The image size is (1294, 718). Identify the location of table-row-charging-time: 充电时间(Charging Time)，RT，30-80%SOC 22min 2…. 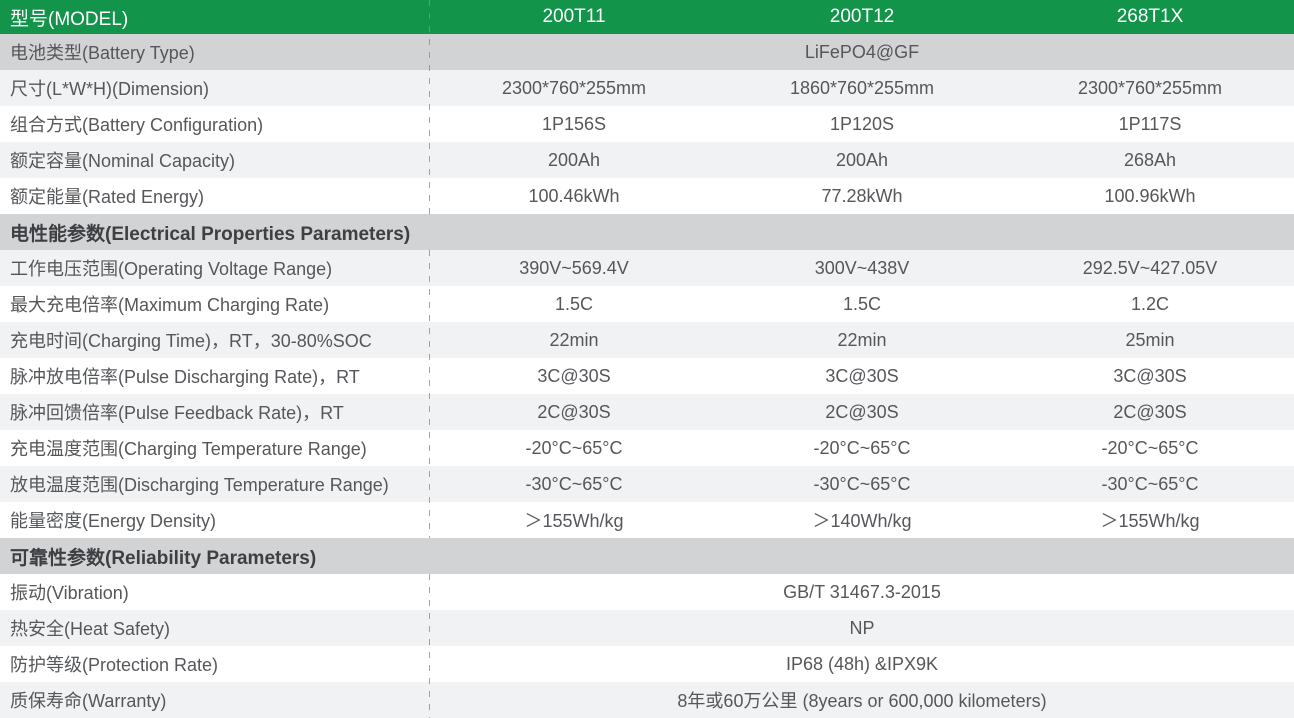
(647, 340).